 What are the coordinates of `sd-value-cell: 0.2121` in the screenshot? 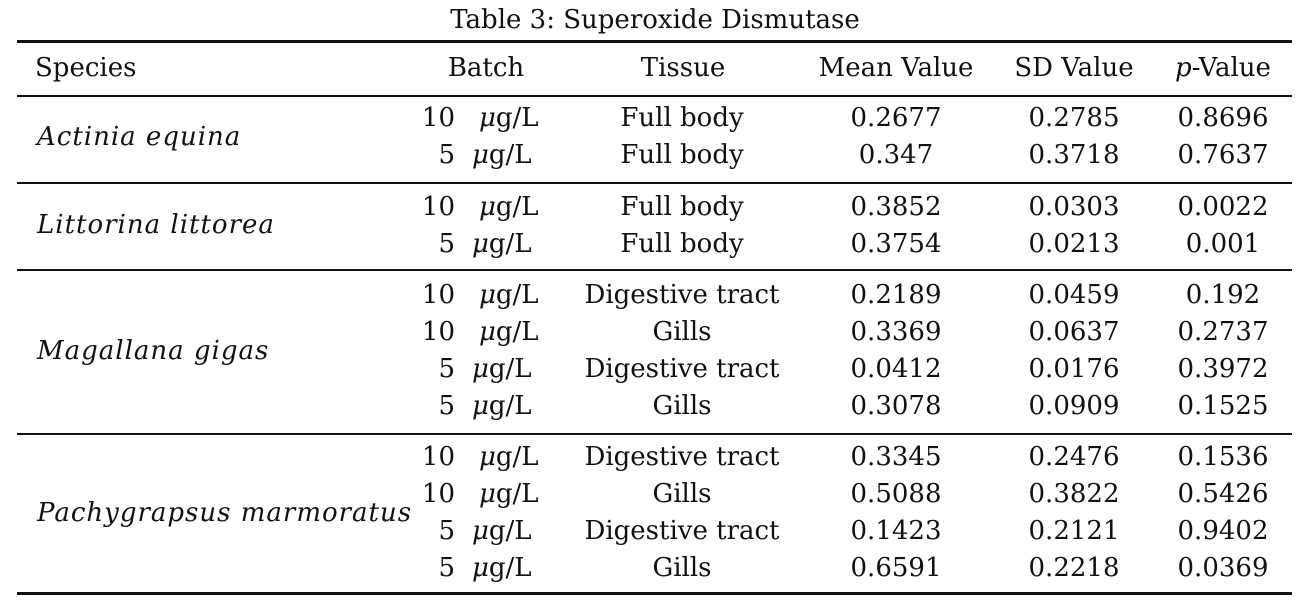 It's located at (1074, 531).